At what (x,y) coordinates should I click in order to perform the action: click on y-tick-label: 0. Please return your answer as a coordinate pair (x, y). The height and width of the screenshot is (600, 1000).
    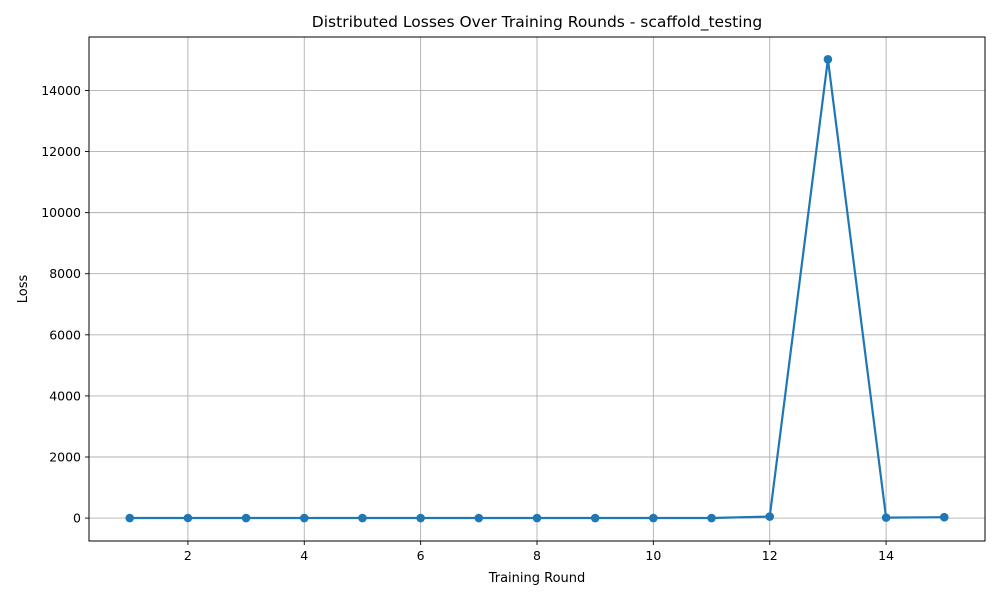
    Looking at the image, I should click on (77, 518).